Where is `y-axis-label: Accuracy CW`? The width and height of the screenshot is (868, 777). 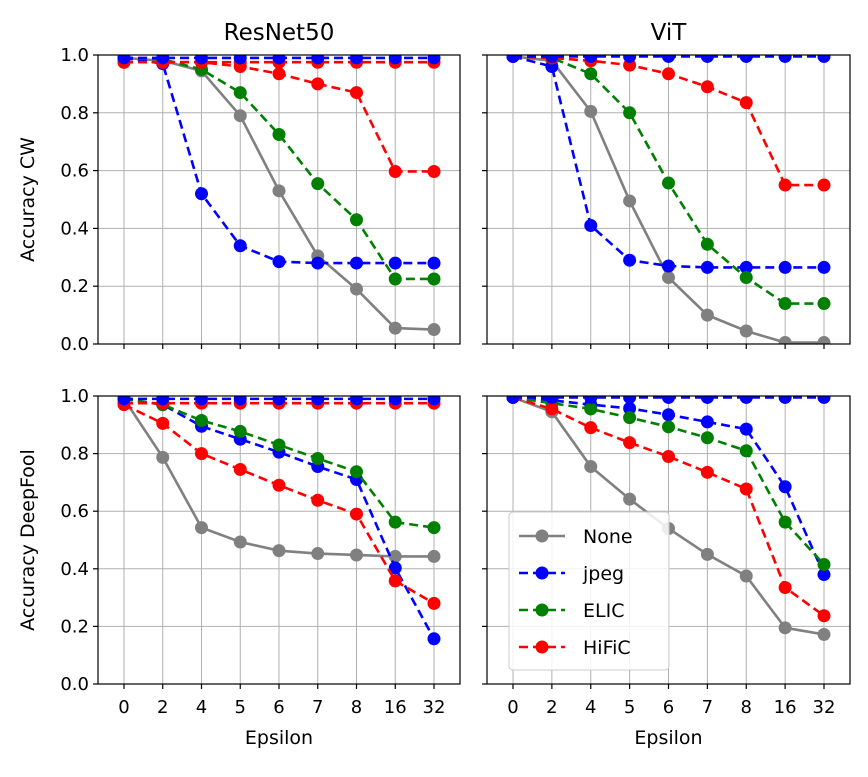
y-axis-label: Accuracy CW is located at coordinates (28, 199).